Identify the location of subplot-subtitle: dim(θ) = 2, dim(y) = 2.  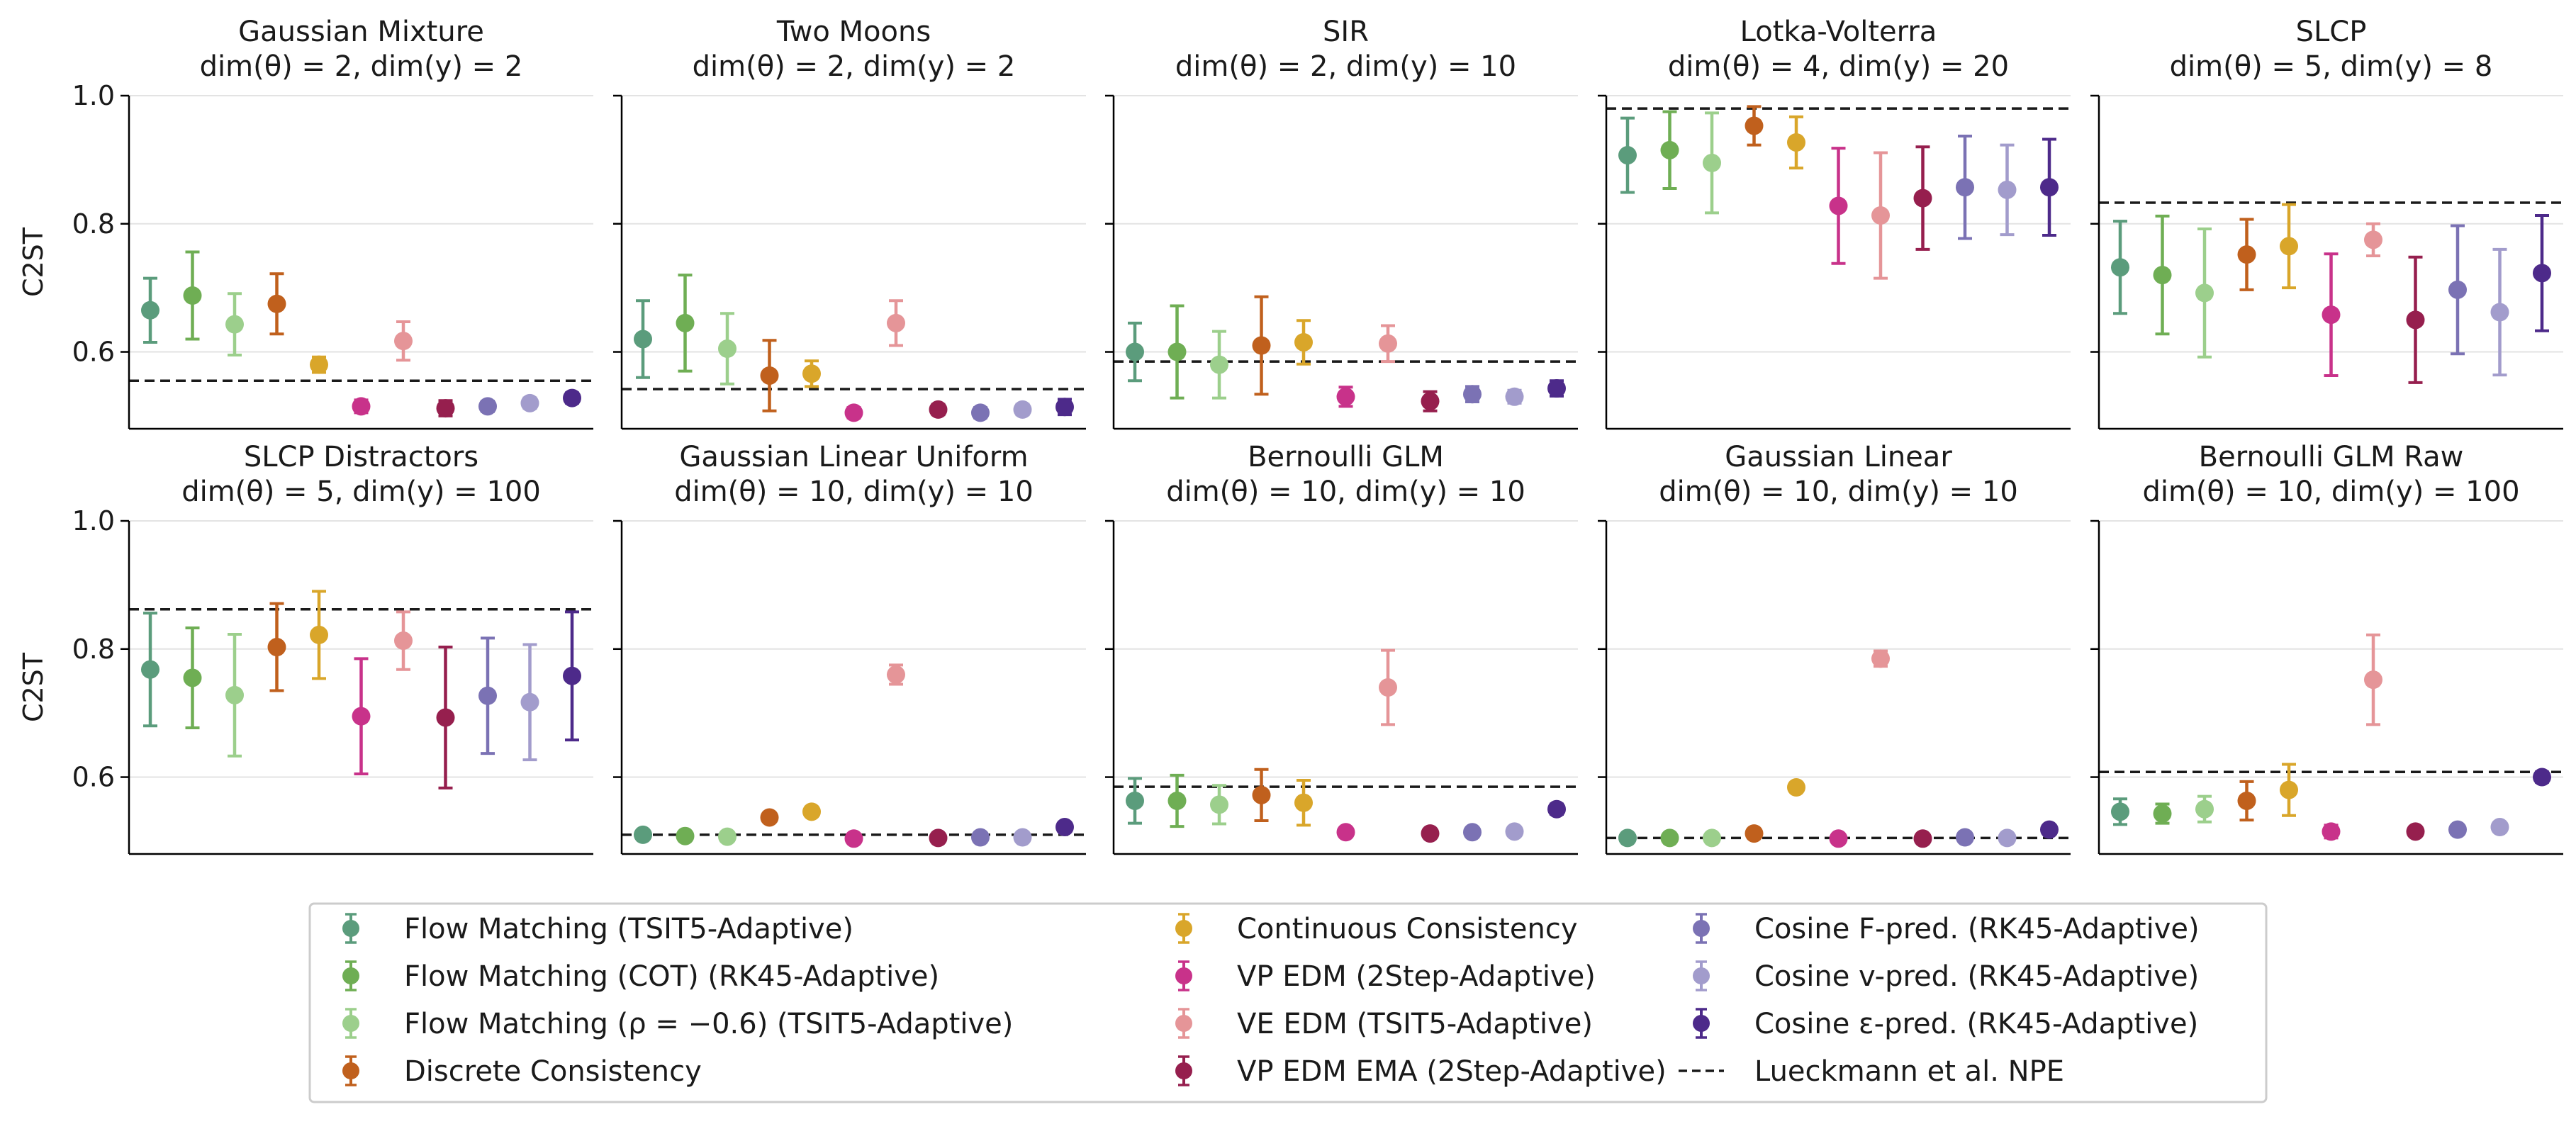
(855, 66).